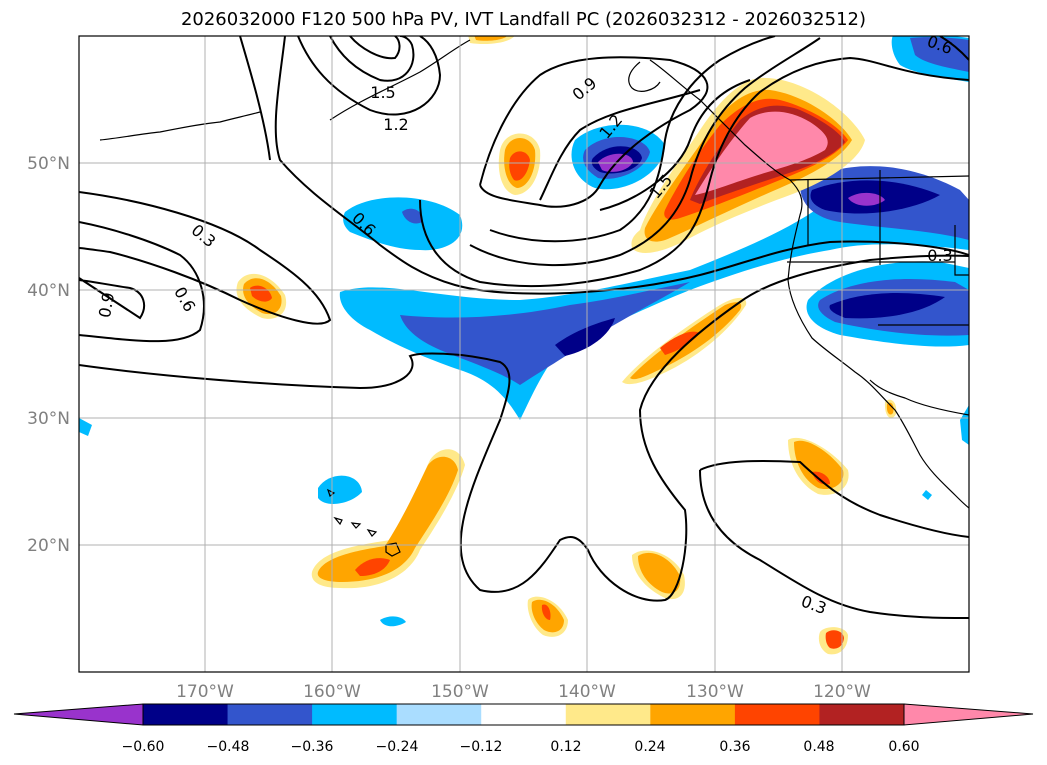 Image resolution: width=1047 pixels, height=765 pixels. I want to click on colorbar-label: −0.12, so click(481, 747).